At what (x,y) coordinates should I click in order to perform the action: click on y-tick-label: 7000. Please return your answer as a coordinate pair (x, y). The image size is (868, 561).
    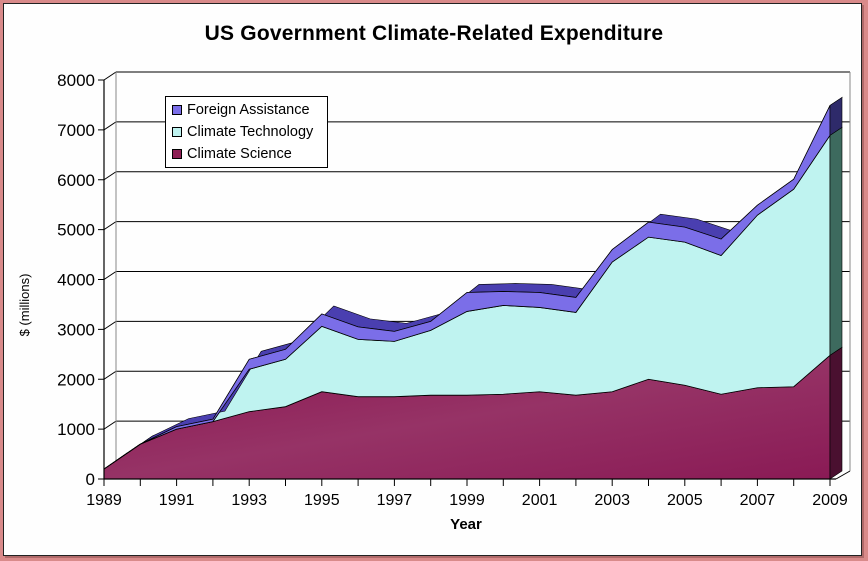
    Looking at the image, I should click on (76, 130).